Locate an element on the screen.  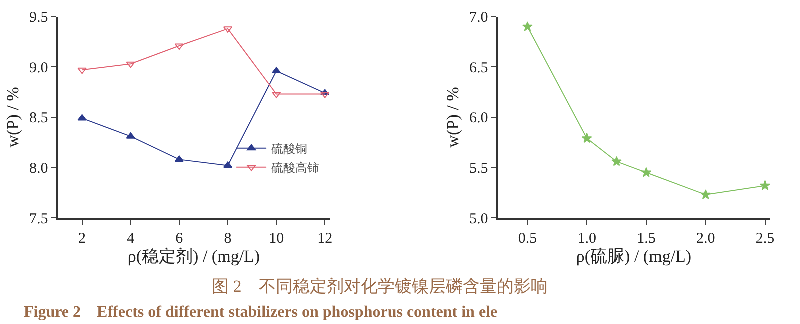
y-tick-label: 8.5 is located at coordinates (39, 118).